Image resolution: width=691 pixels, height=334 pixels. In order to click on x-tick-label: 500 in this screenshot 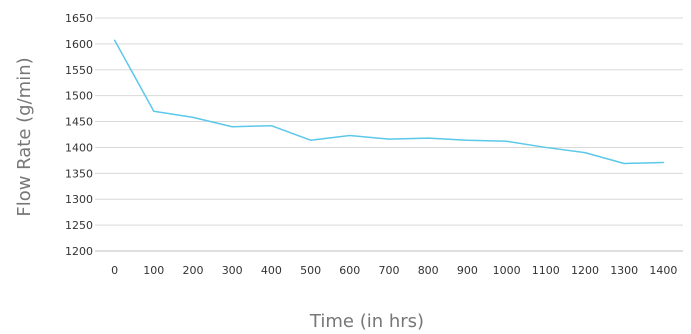, I will do `click(310, 270)`.